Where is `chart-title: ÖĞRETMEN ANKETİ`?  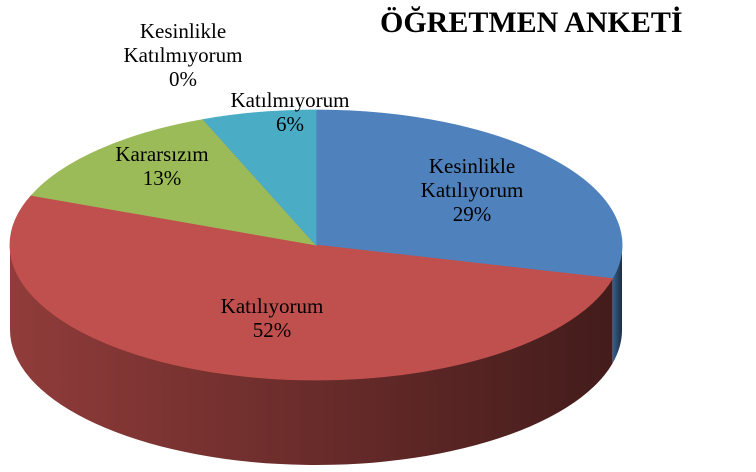 chart-title: ÖĞRETMEN ANKETİ is located at coordinates (531, 22).